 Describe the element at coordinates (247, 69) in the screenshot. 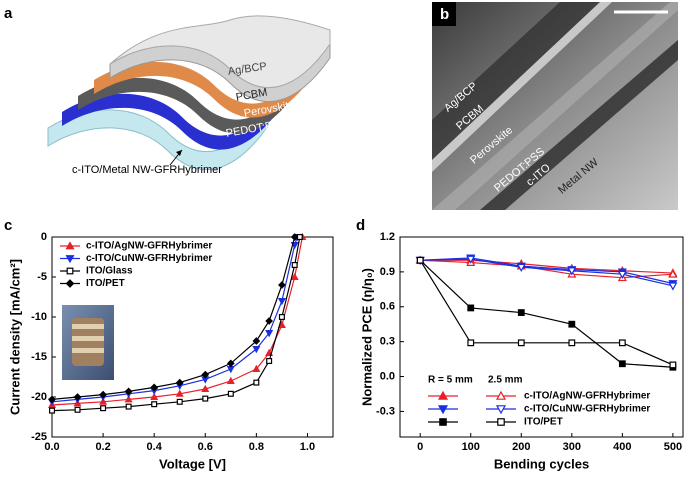

I see `layer-label: Ag/BCP` at that location.